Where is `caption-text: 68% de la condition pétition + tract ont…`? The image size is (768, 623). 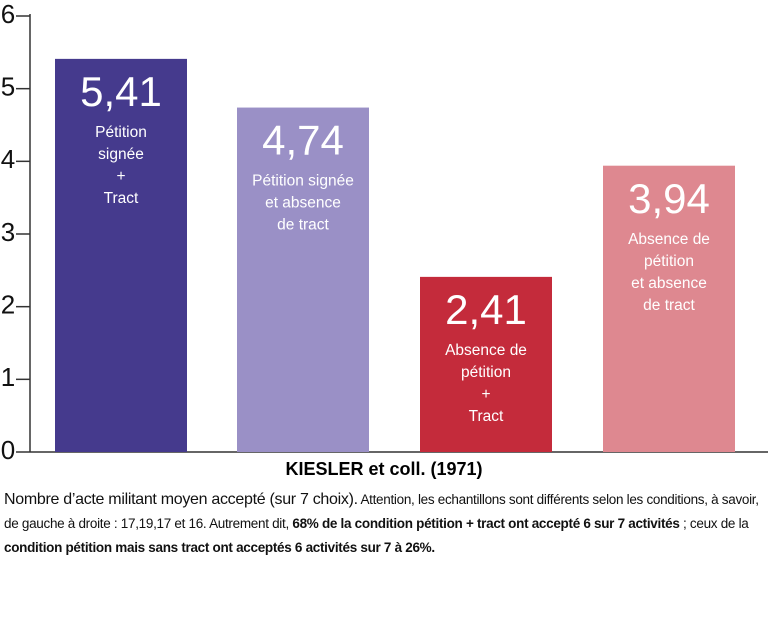 caption-text: 68% de la condition pétition + tract ont… is located at coordinates (486, 523).